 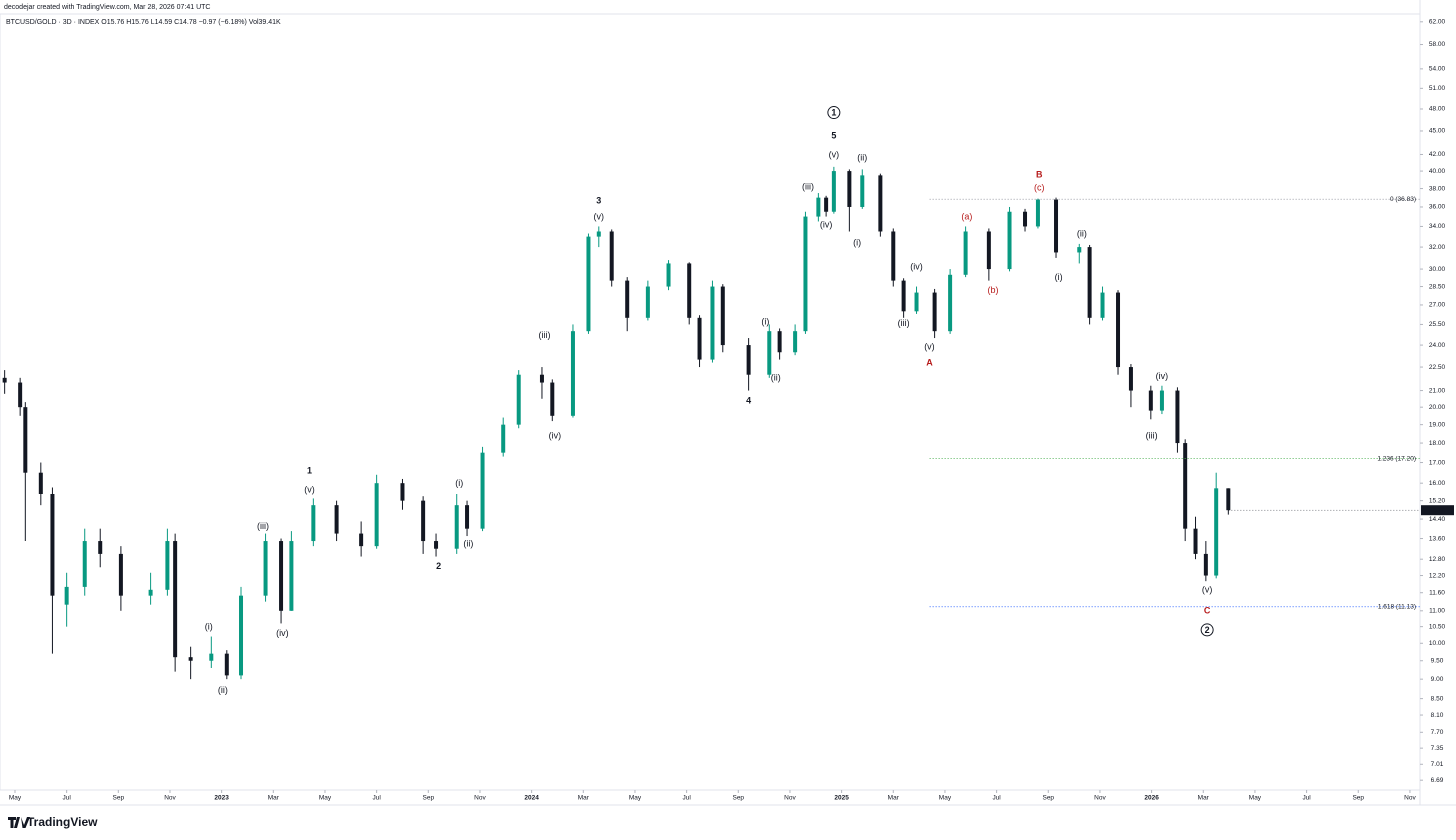 What do you see at coordinates (1437, 559) in the screenshot?
I see `y-tick-label: 12.80` at bounding box center [1437, 559].